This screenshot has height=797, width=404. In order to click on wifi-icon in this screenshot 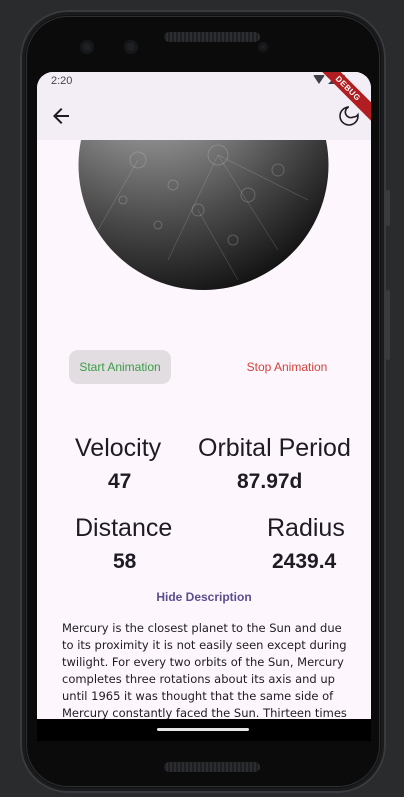, I will do `click(319, 79)`.